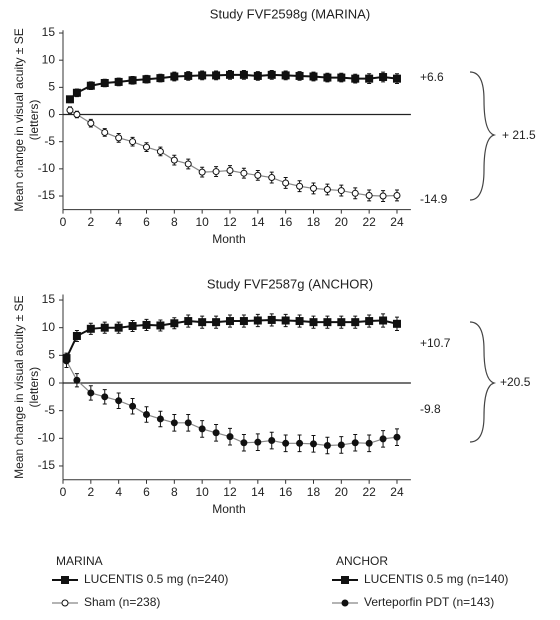 The image size is (560, 620). Describe the element at coordinates (19, 386) in the screenshot. I see `y-axis-title: Mean change in visual acuity ± SE` at that location.